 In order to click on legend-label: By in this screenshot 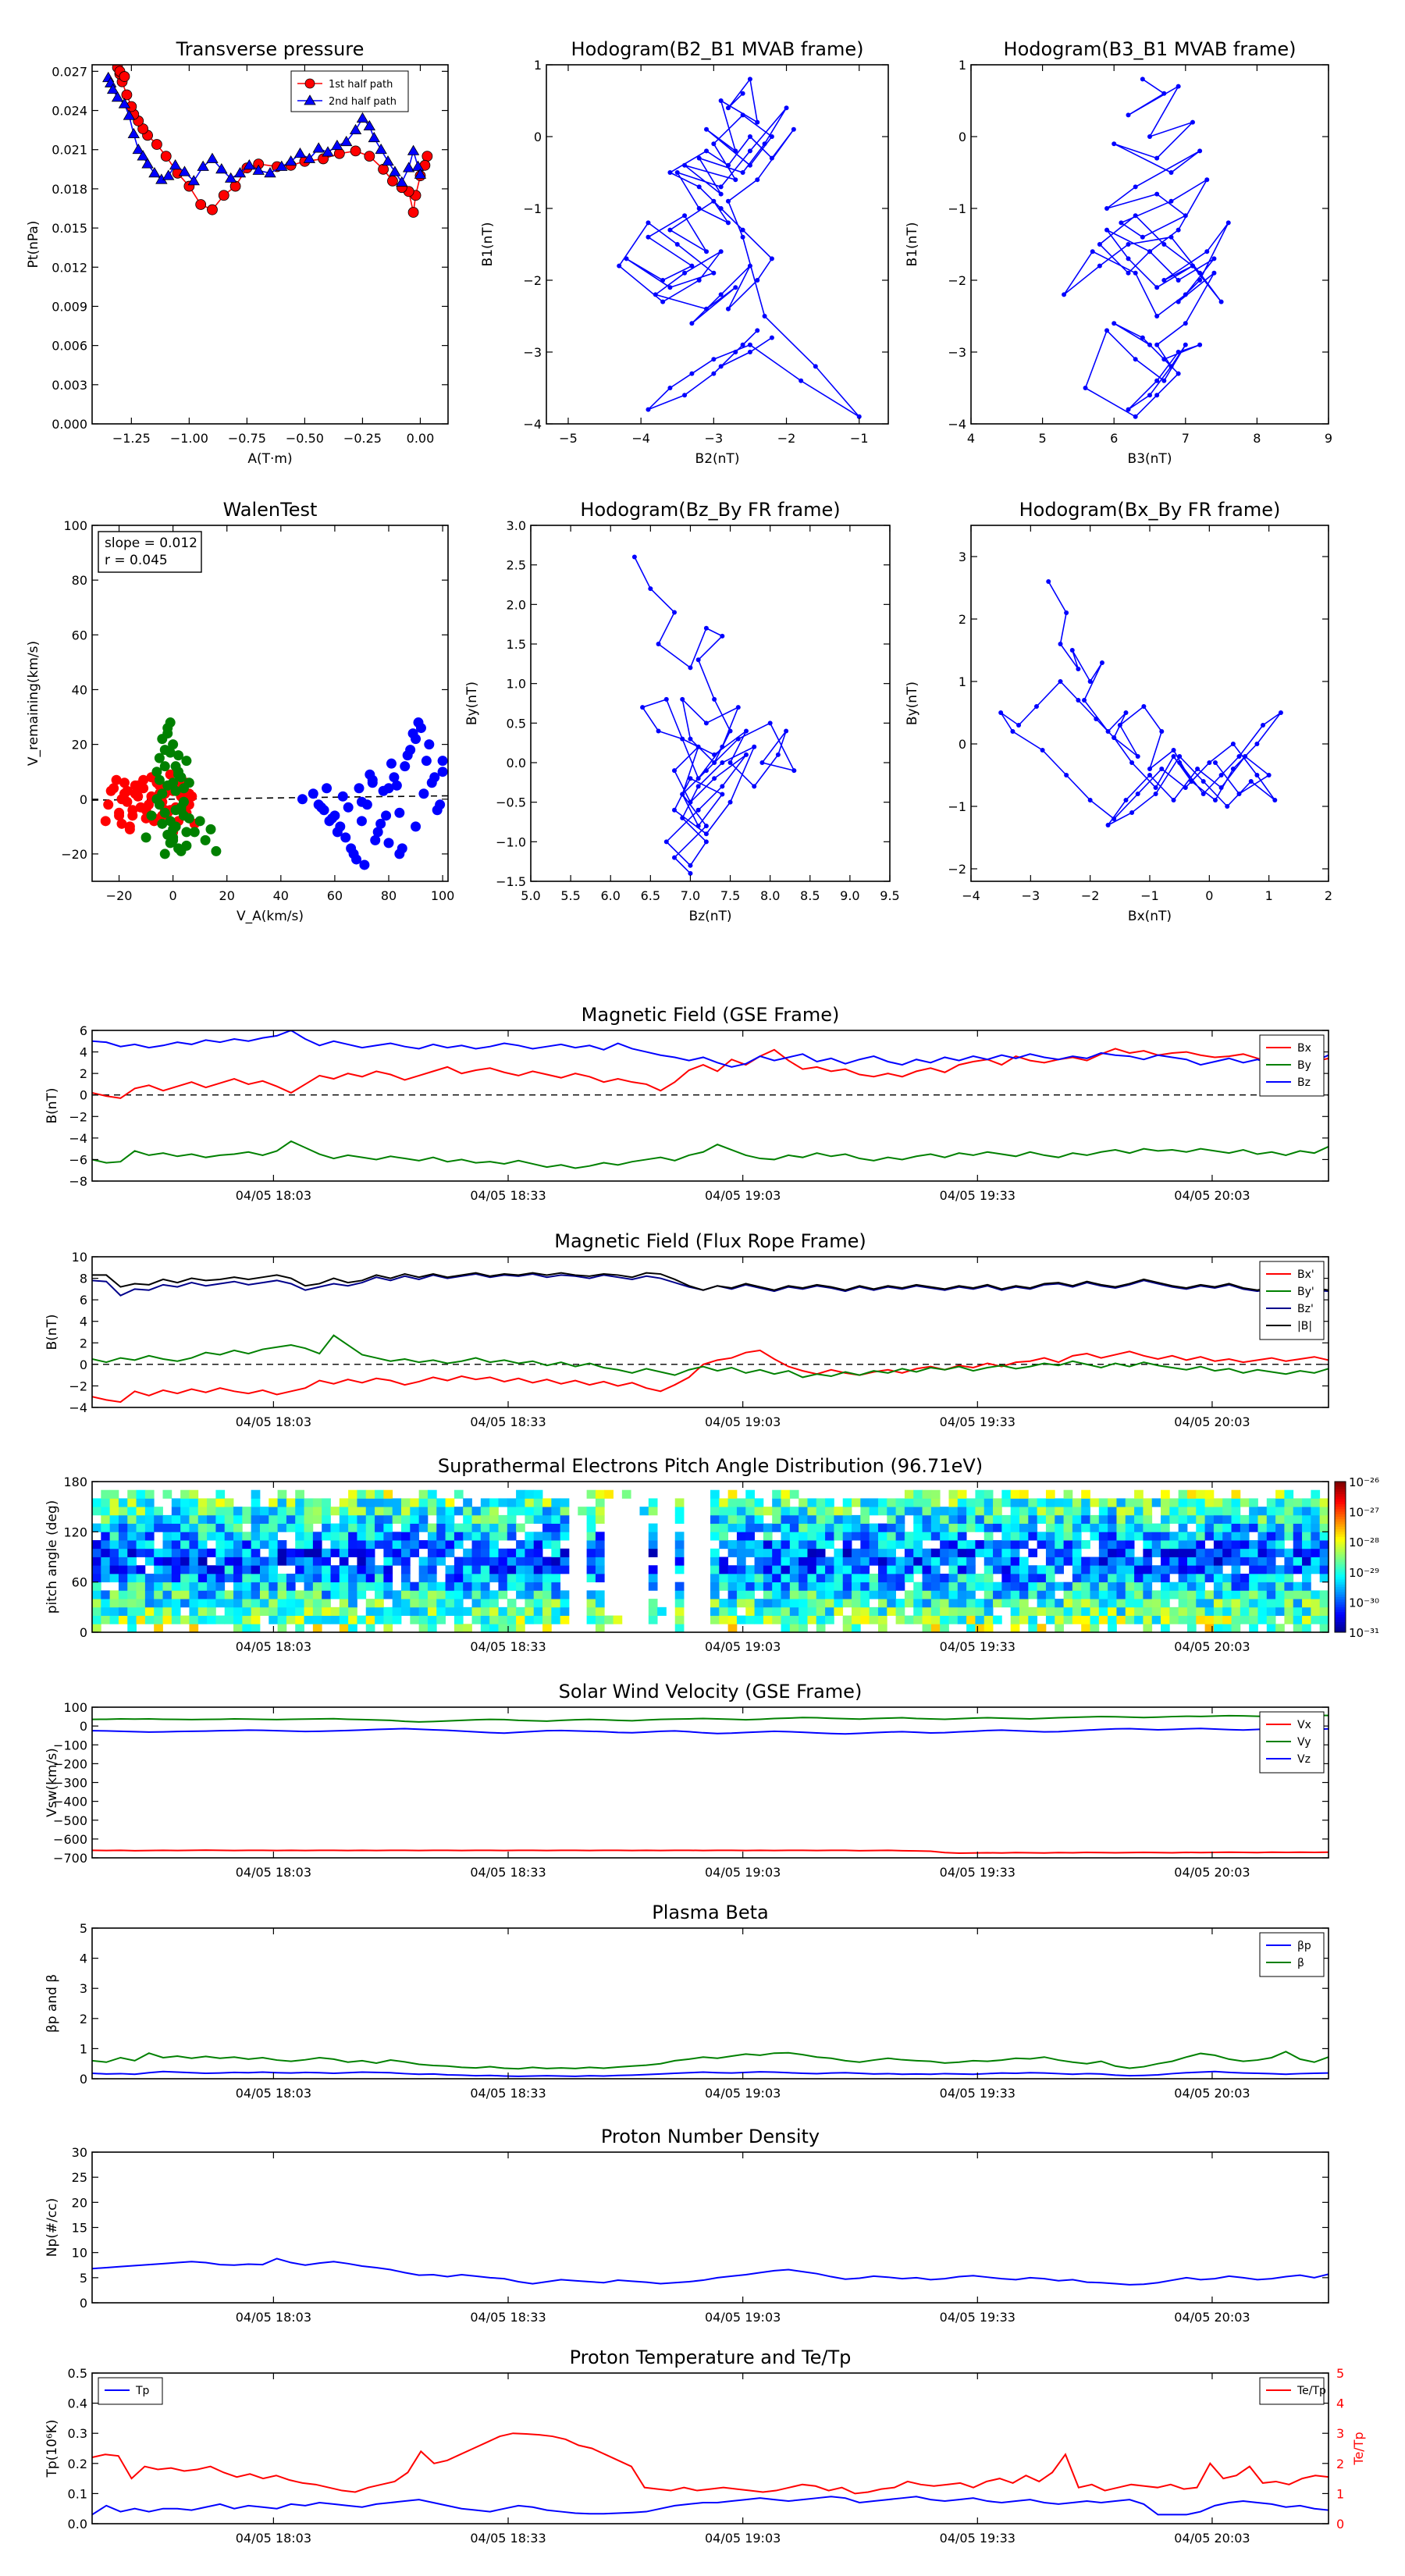, I will do `click(1304, 1065)`.